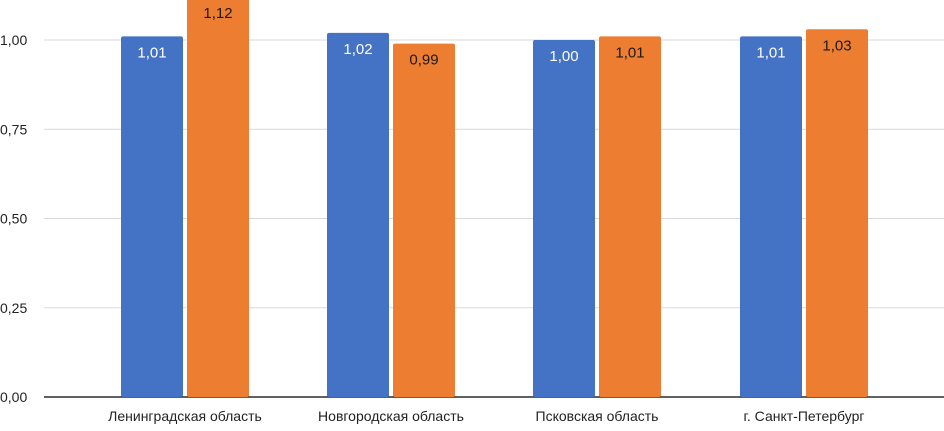  I want to click on data-label: 1,00, so click(563, 56).